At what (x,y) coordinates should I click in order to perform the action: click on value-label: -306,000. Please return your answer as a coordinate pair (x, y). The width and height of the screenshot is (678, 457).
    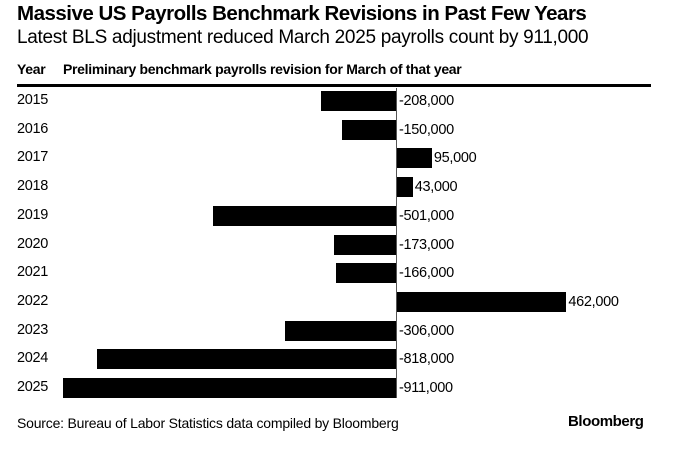
    Looking at the image, I should click on (426, 330).